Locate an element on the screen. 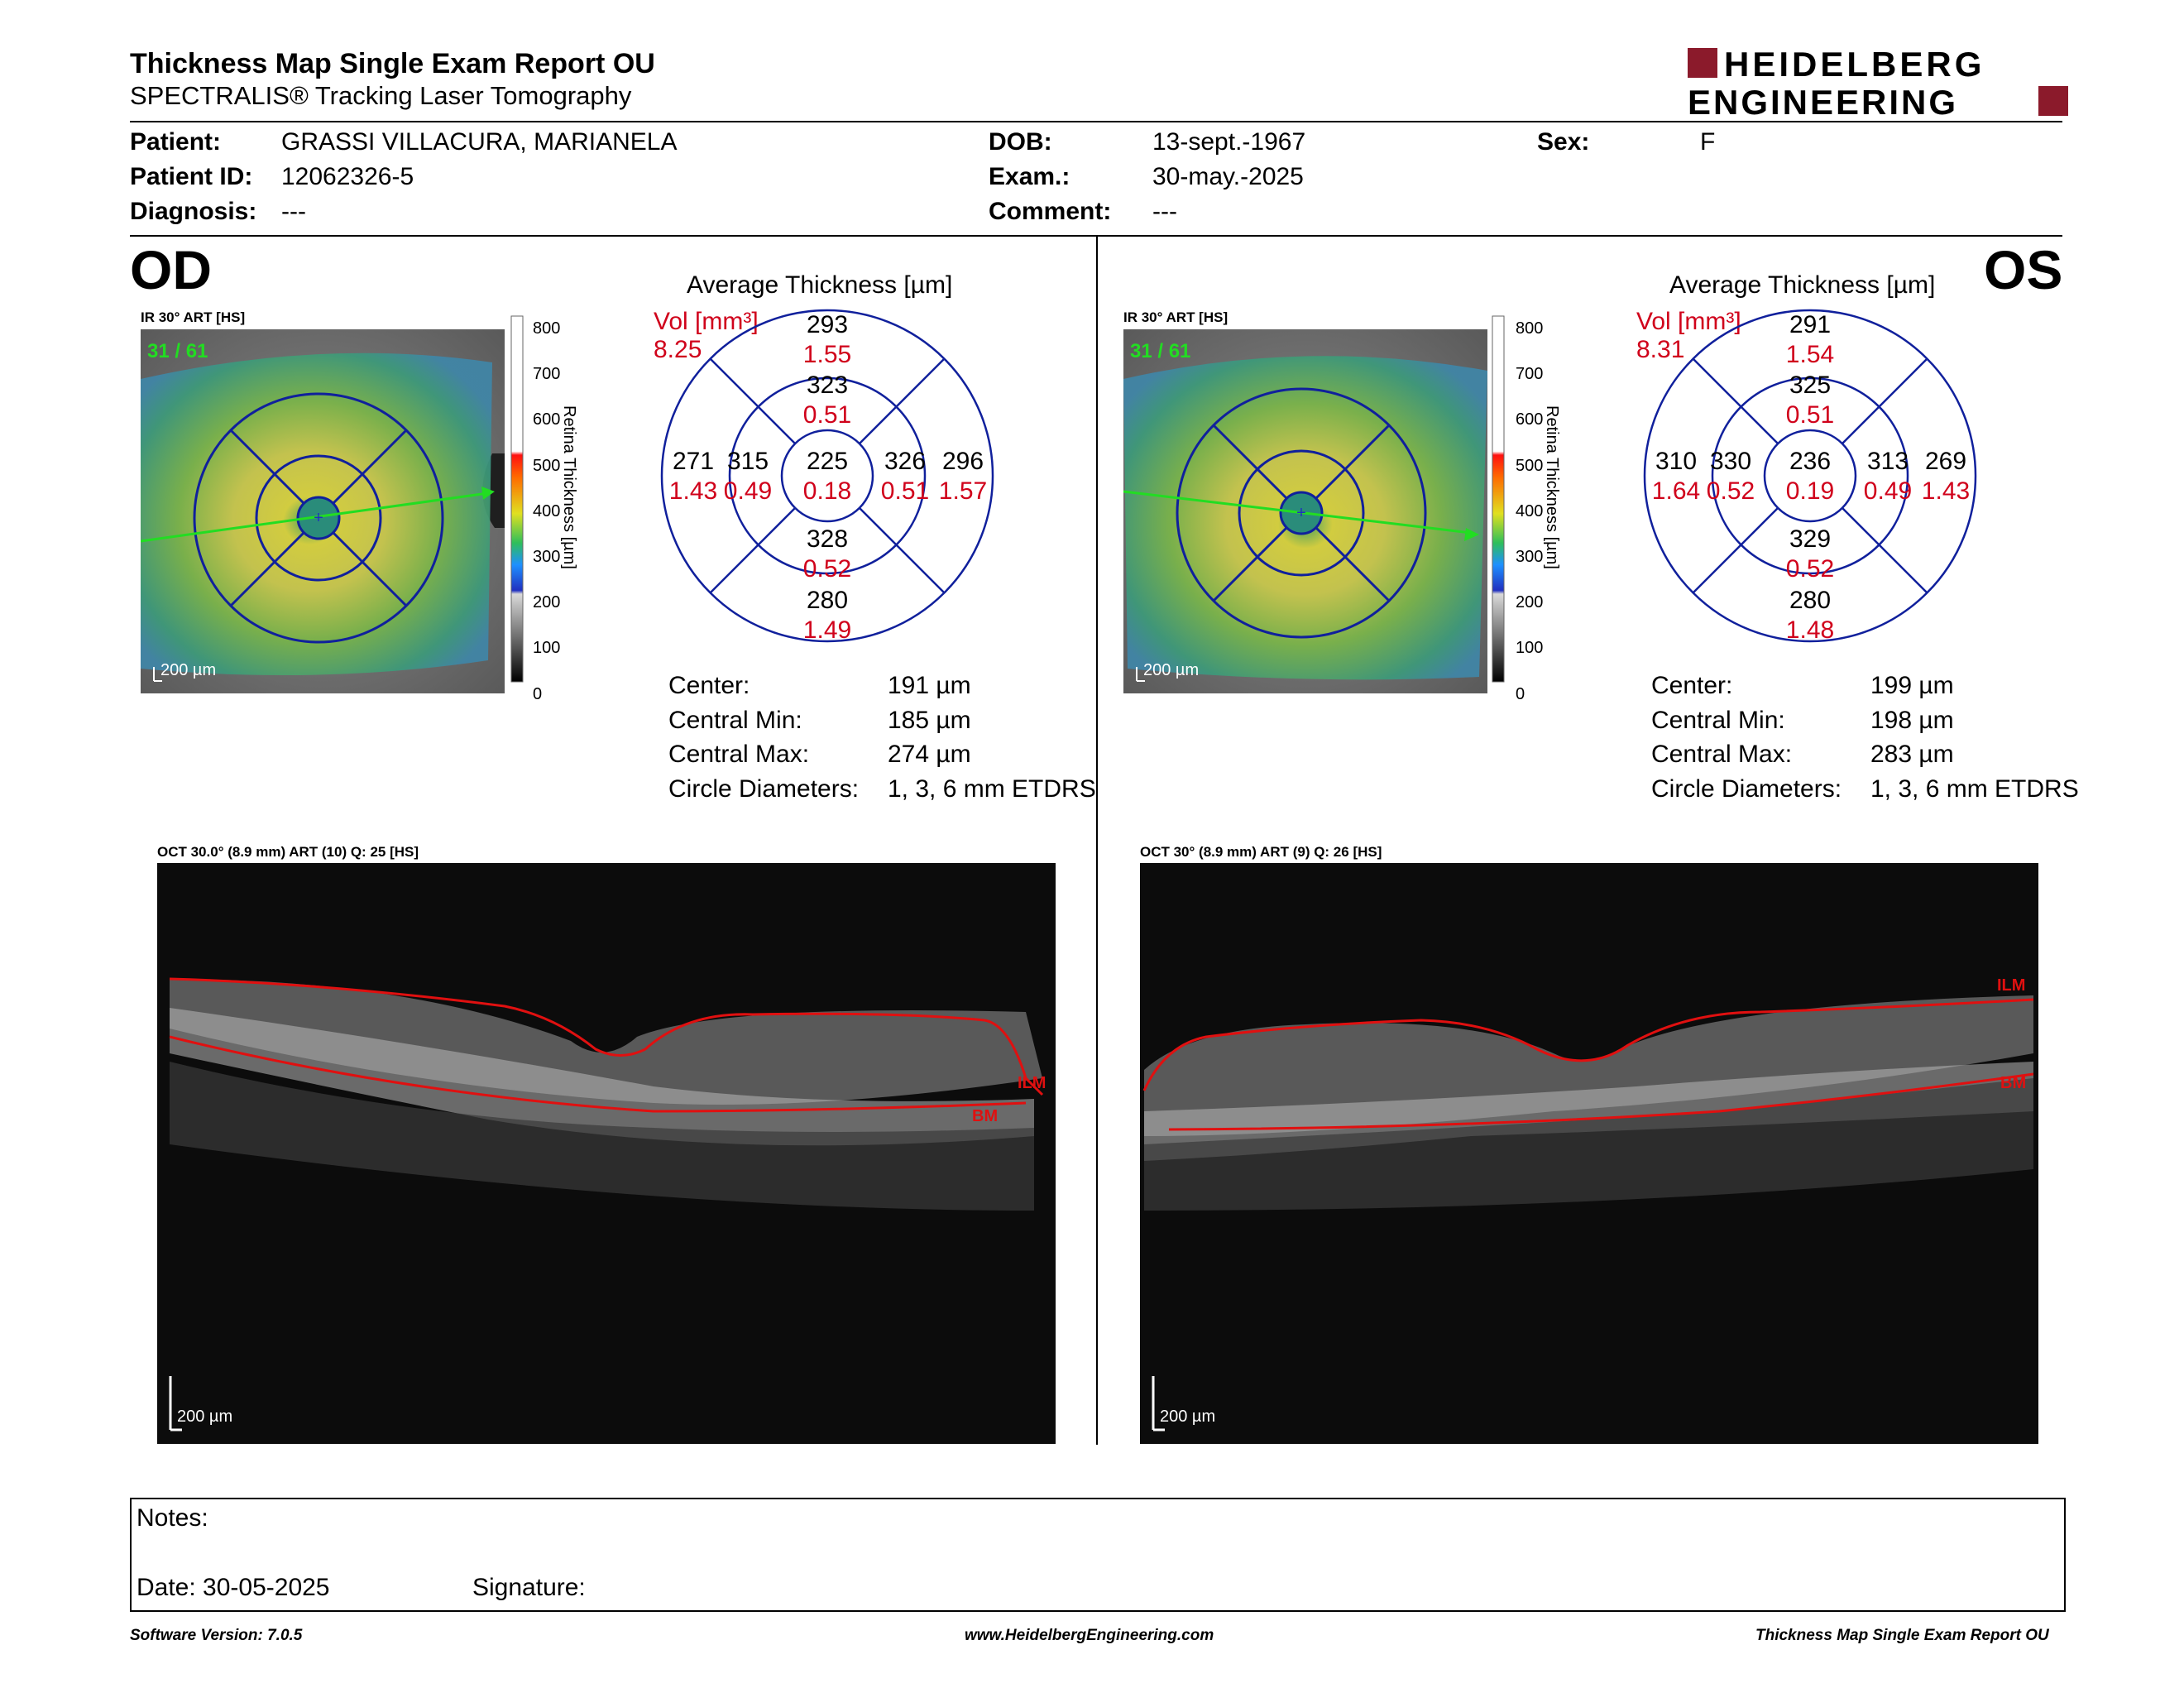 This screenshot has width=2184, height=1688. od-sector-center: 225 0.18 is located at coordinates (827, 476).